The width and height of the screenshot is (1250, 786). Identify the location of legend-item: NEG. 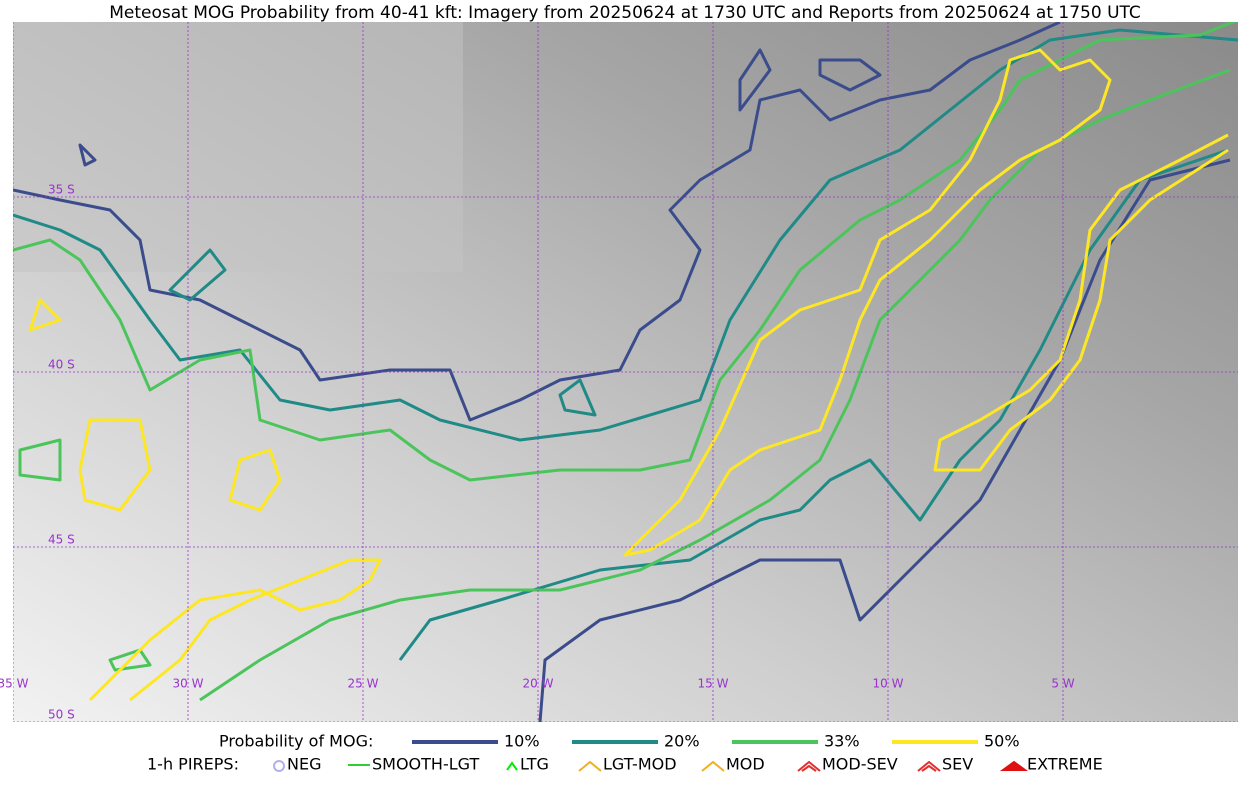
(304, 764).